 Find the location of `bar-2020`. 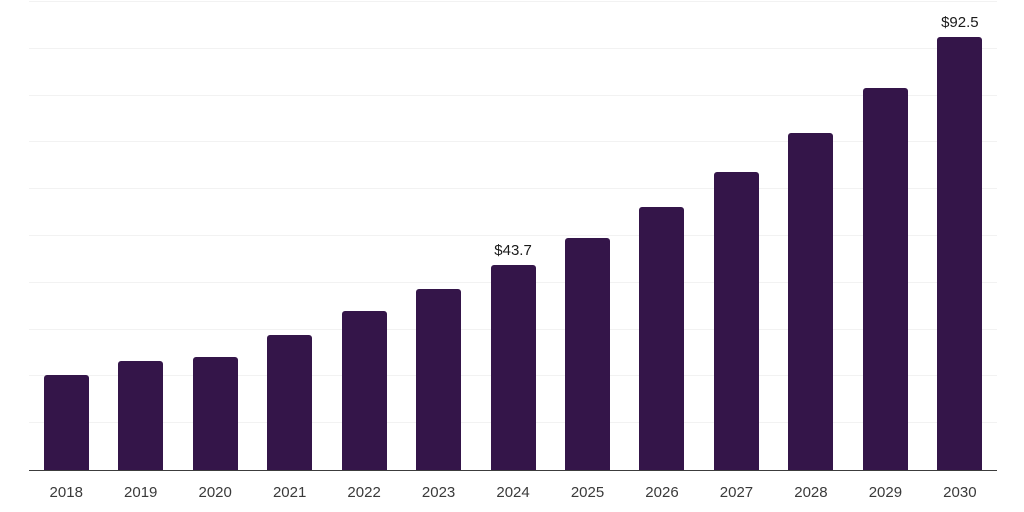

bar-2020 is located at coordinates (215, 413).